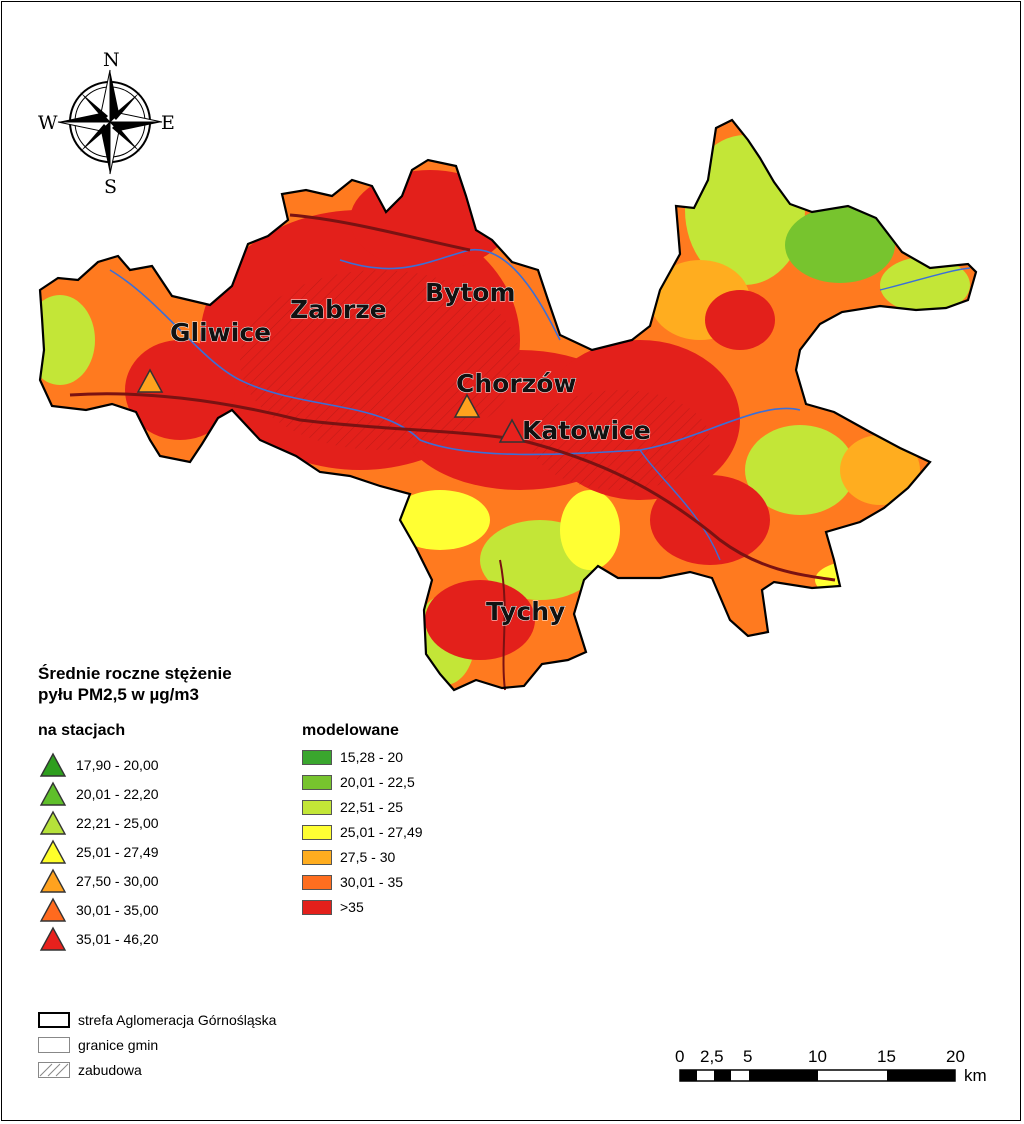 The width and height of the screenshot is (1024, 1124). I want to click on legend-modeled-item: 27,5 - 30, so click(348, 857).